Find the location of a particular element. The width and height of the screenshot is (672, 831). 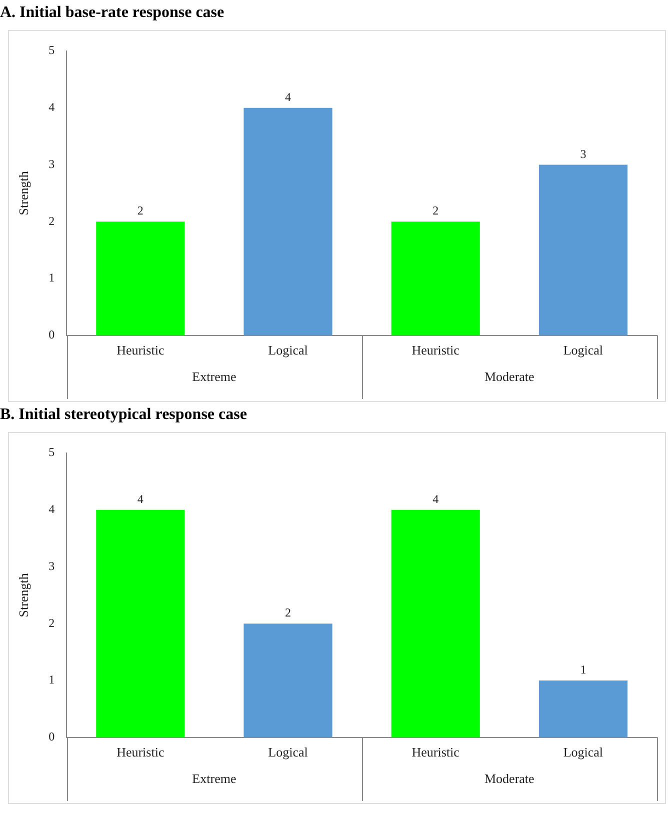

chart-title: B. Initial stereotypical response case is located at coordinates (124, 415).